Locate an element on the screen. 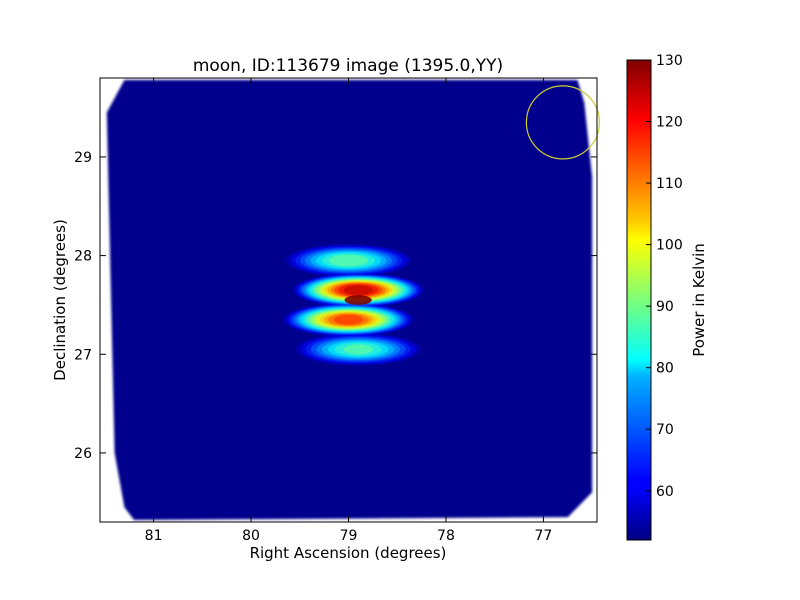 This screenshot has width=800, height=600. x-tick-label: 79 is located at coordinates (349, 536).